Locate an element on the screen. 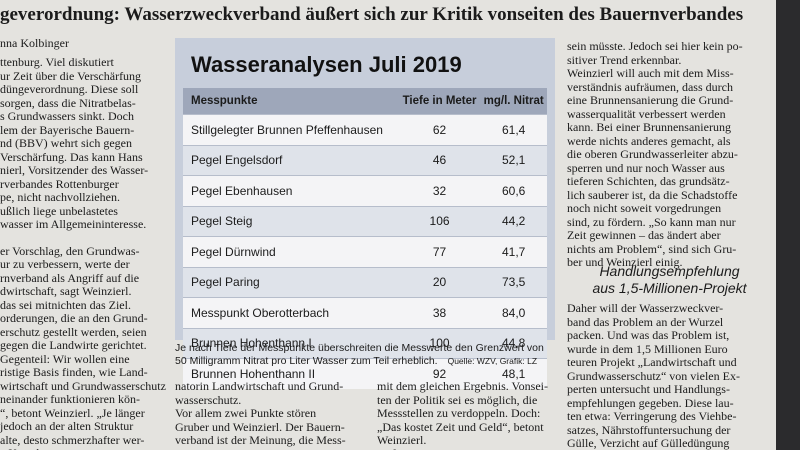  text-line: ußlich liege unbelastetes is located at coordinates (59, 210).